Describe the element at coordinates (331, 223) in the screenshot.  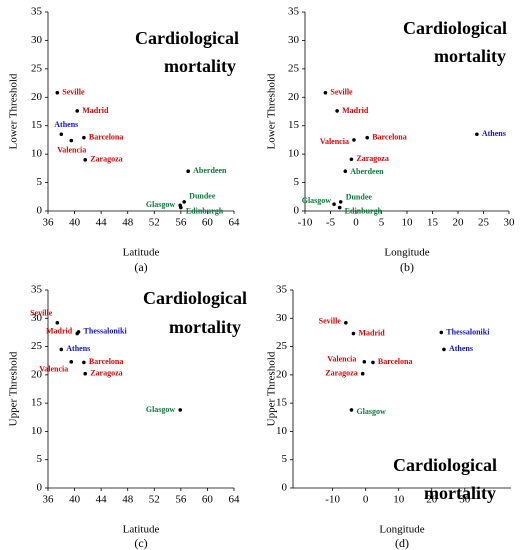
I see `x-tick-label: -5` at that location.